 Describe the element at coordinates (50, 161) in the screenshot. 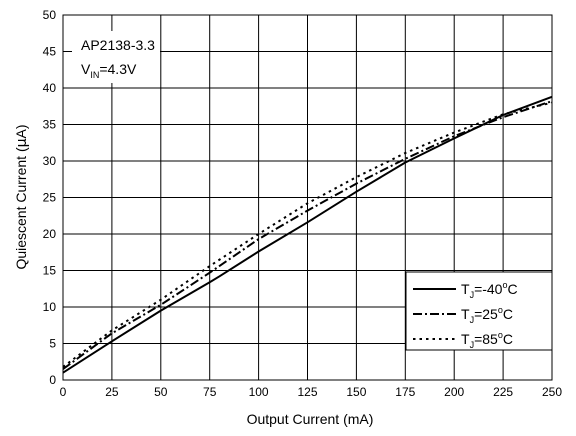

I see `y-tick-label: 30` at that location.